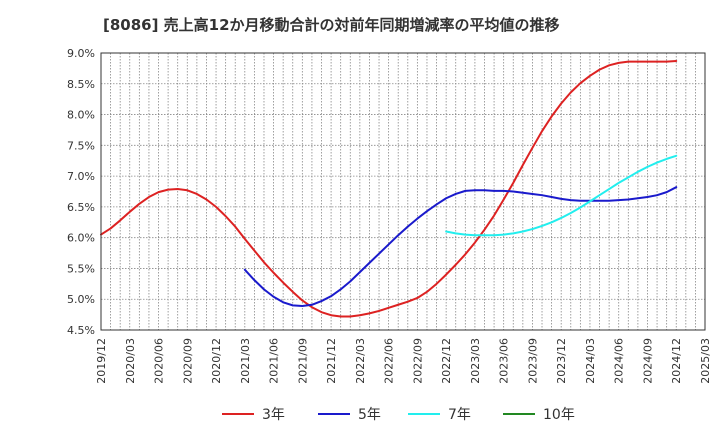 This screenshot has width=720, height=440. What do you see at coordinates (274, 361) in the screenshot?
I see `x-tick-label: 2021/06` at bounding box center [274, 361].